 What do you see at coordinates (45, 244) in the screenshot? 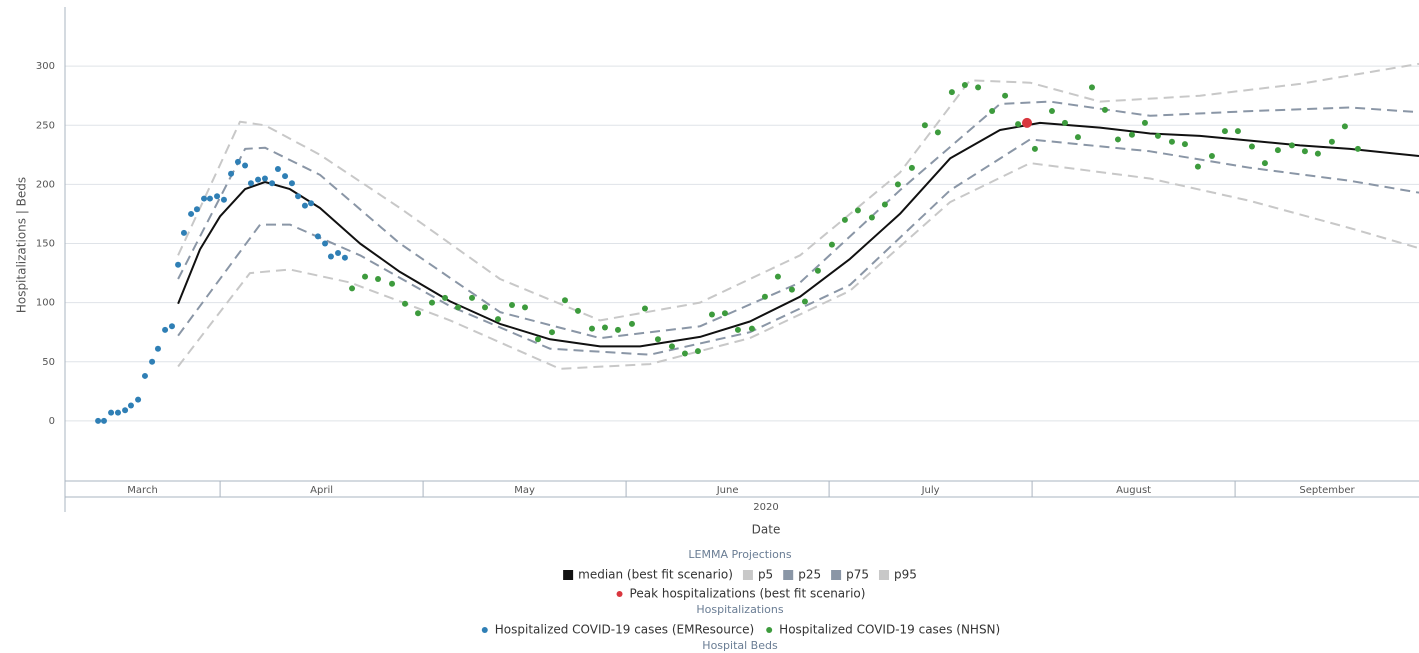
I see `y-tick-label: 150` at bounding box center [45, 244].